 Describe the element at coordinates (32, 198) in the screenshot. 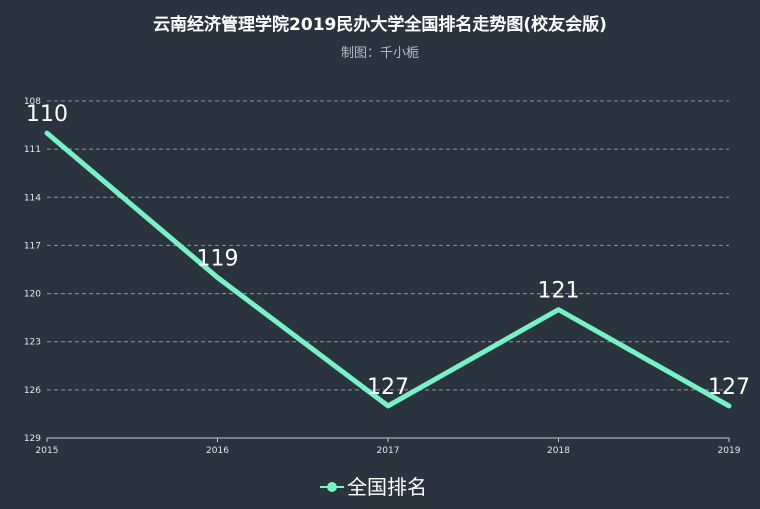

I see `y-tick-label: 114` at that location.